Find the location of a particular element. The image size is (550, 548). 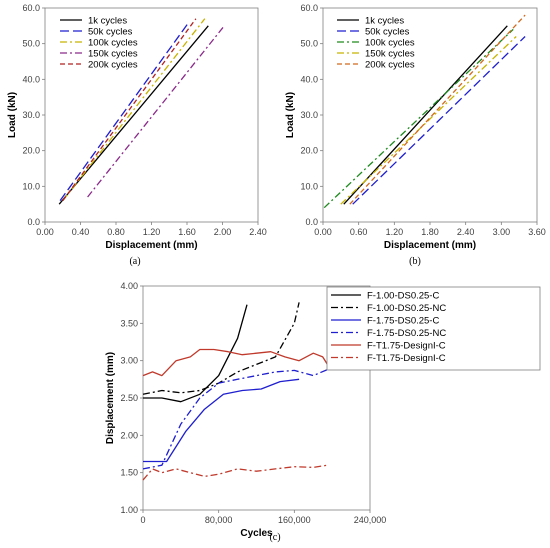

x-axis-label: Cycles is located at coordinates (256, 533).